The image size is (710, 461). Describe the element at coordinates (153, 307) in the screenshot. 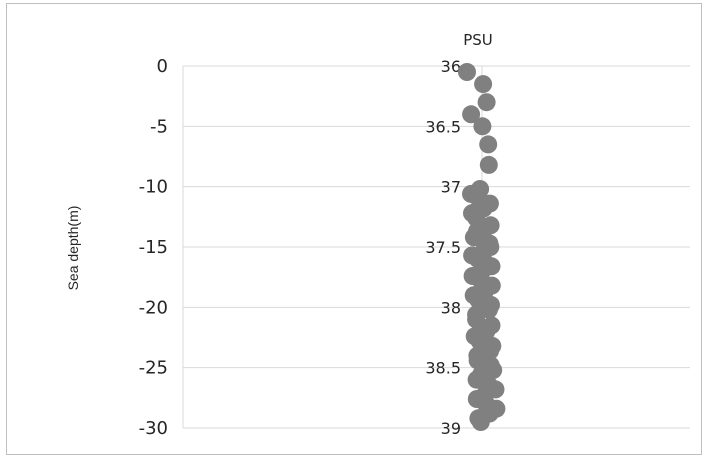

I see `y-tick-label: -20` at that location.